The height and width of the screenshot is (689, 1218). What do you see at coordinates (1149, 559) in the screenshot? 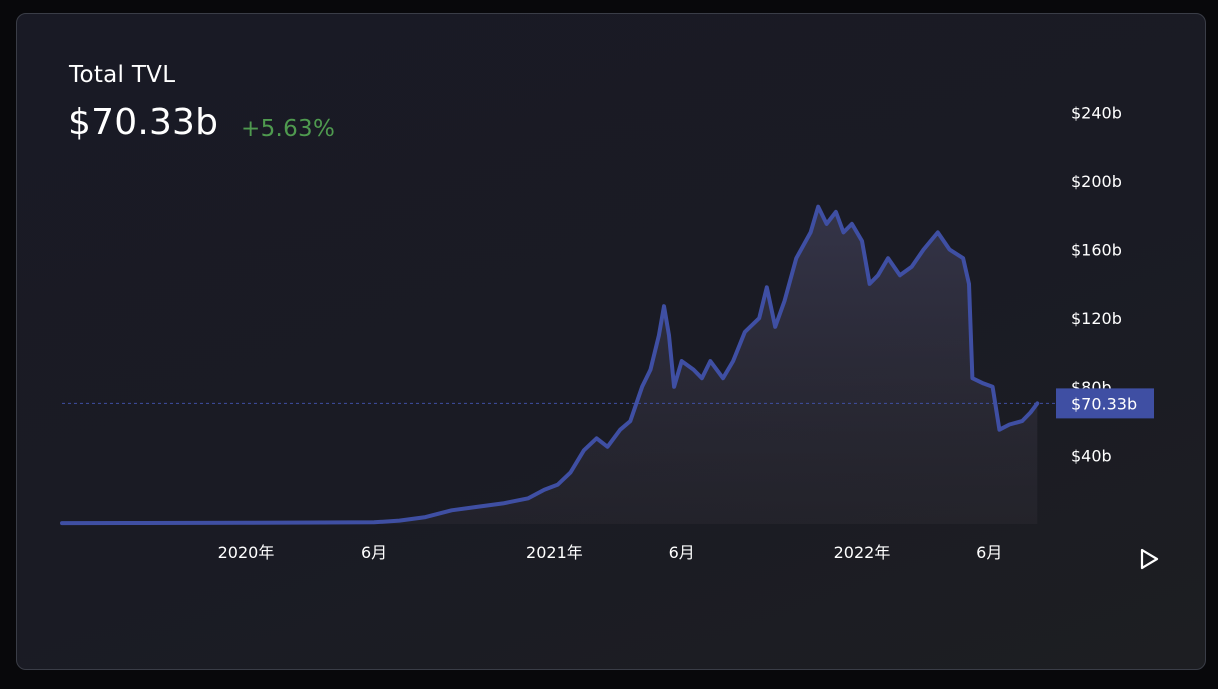
I see `play-icon` at bounding box center [1149, 559].